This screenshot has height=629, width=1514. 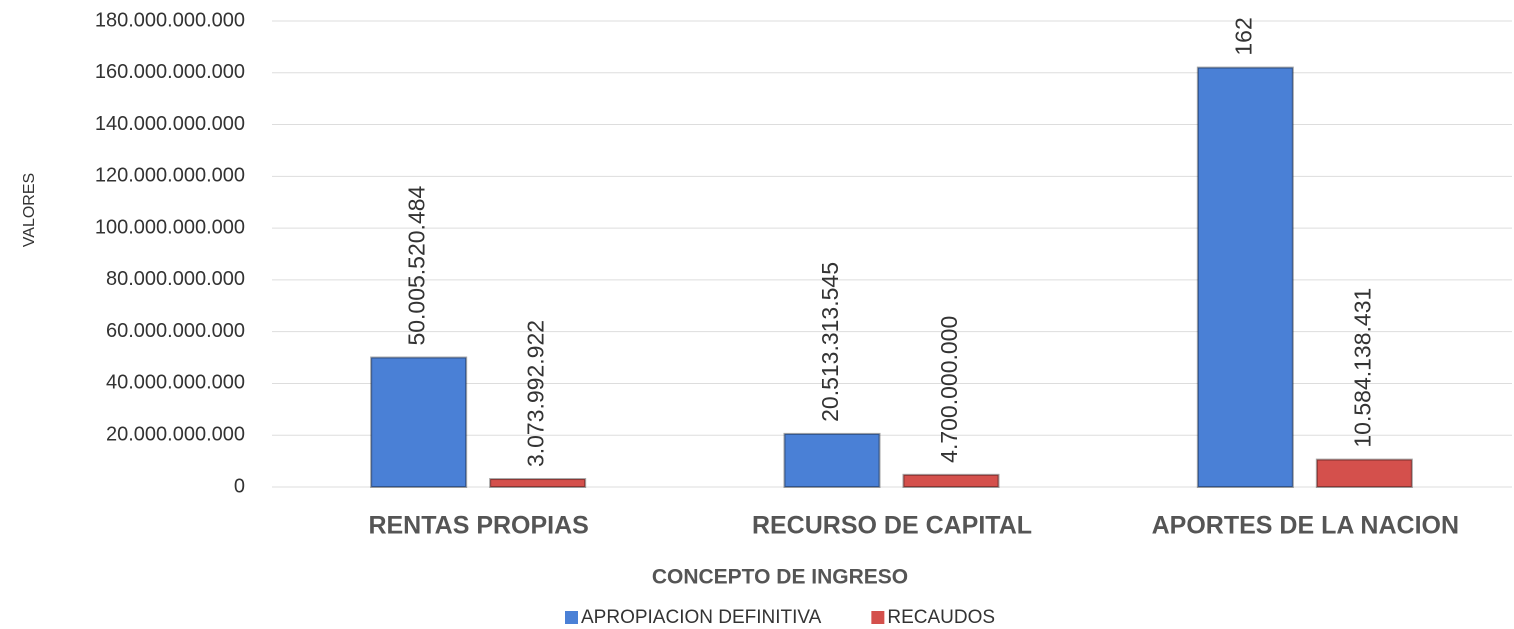 I want to click on y-tick-label: 140.000.000.000, so click(x=170, y=124).